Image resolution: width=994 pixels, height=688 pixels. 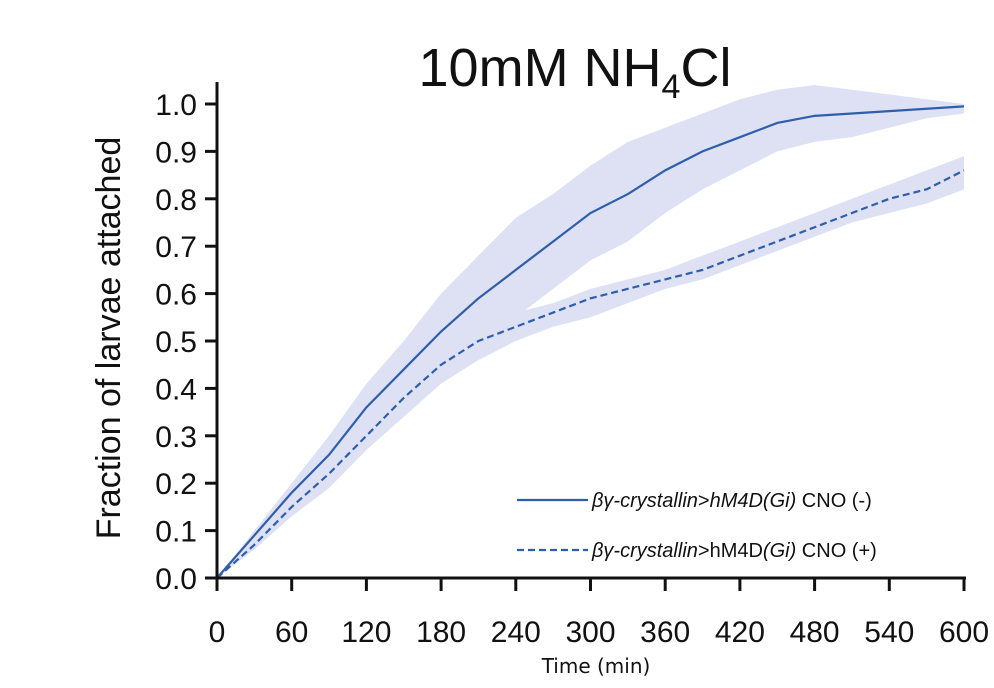 I want to click on x-tick-label: 360, so click(x=665, y=632).